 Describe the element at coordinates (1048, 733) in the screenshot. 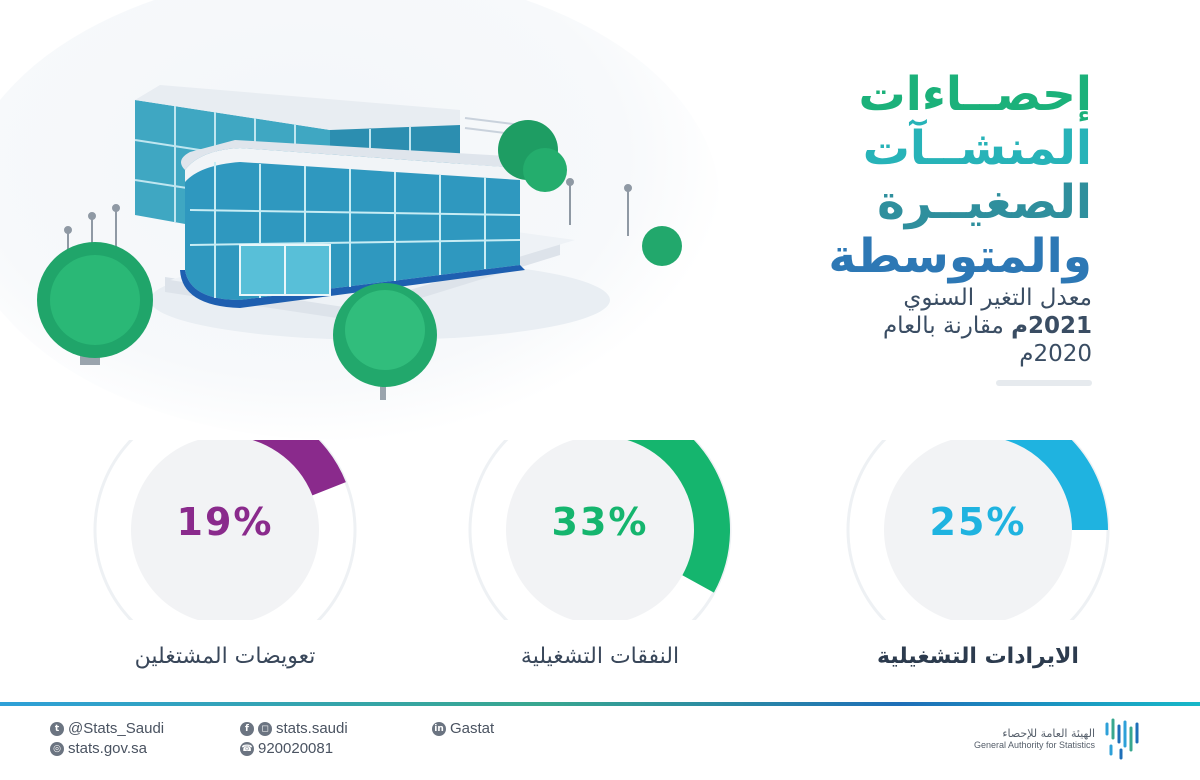

I see `org-name-arabic: الهيئة العامة للإحصاء` at that location.